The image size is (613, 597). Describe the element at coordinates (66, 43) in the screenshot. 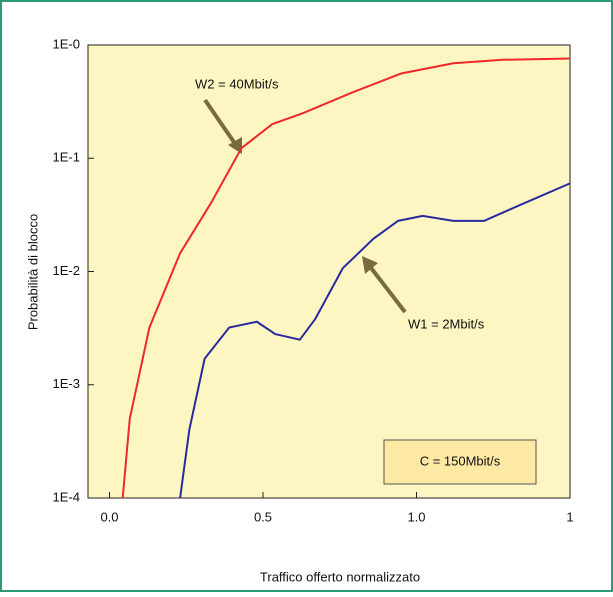

I see `y-tick-label: 1E-0` at that location.